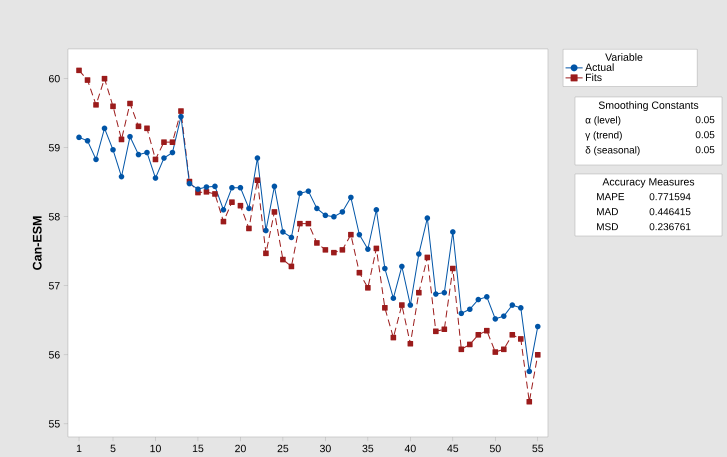  Describe the element at coordinates (368, 448) in the screenshot. I see `x-tick-label: 35` at that location.